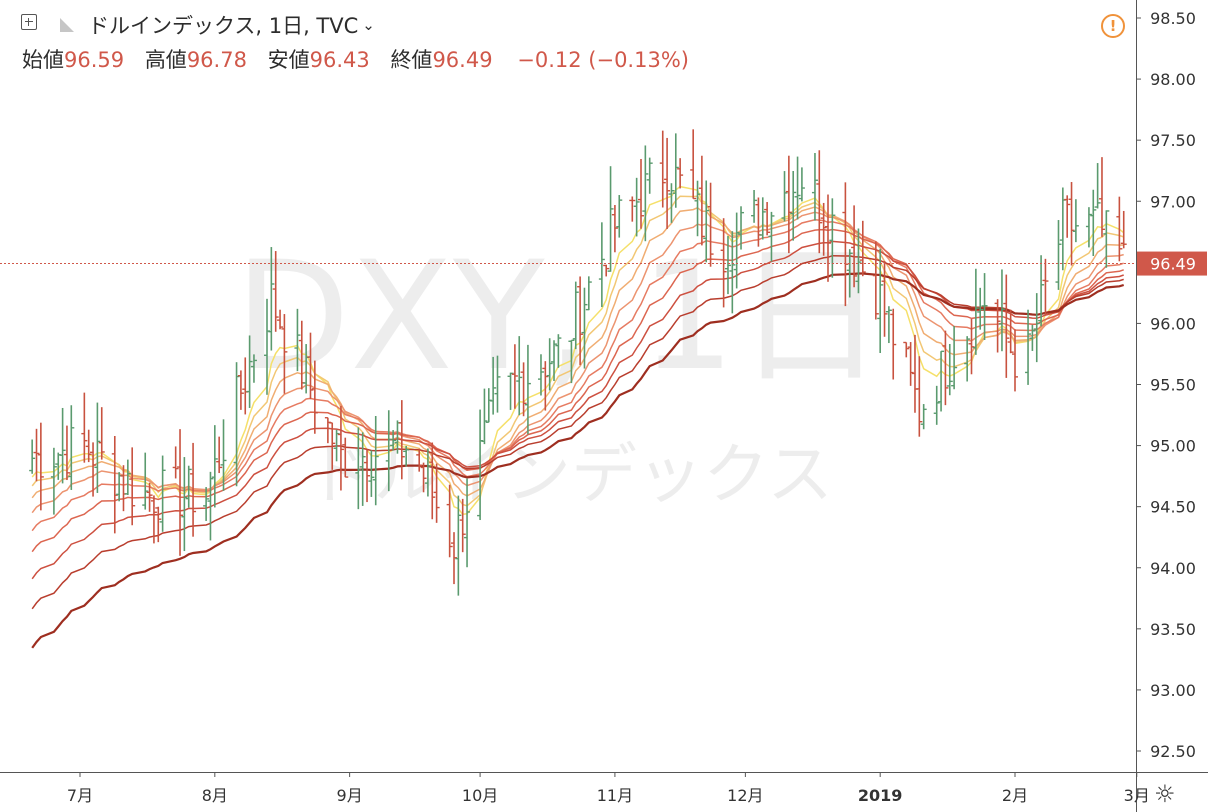  Describe the element at coordinates (1173, 690) in the screenshot. I see `y-tick-label: 93.00` at that location.